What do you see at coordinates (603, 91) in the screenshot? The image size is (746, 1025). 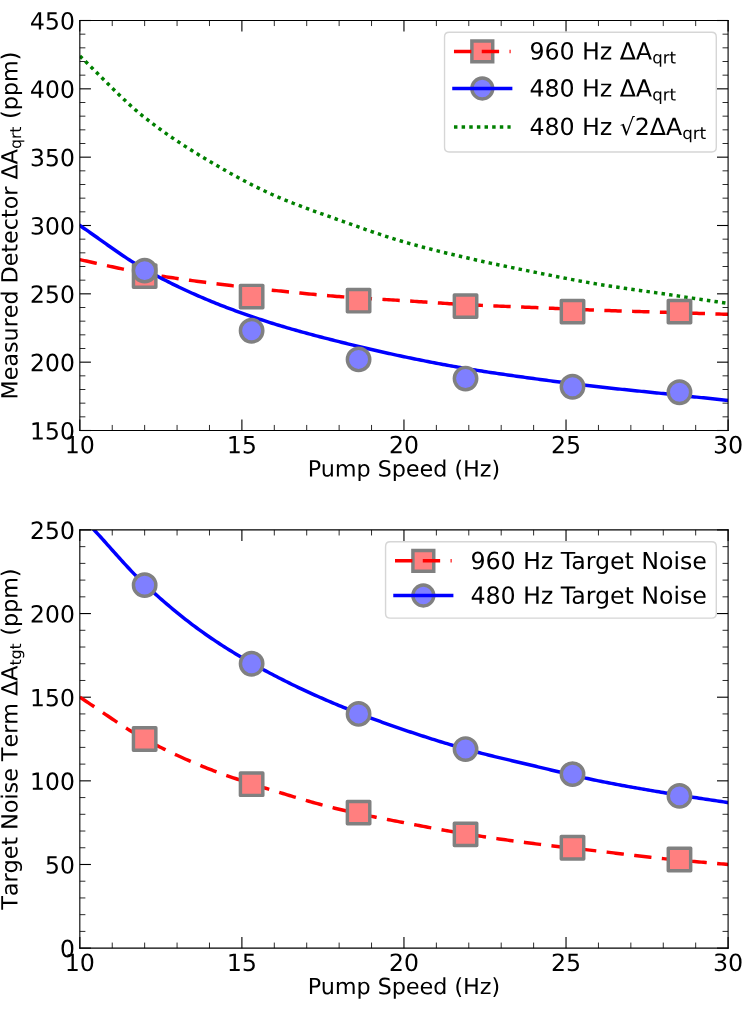 I see `legend-label: 480 Hz ΔA$_{qrt}$` at bounding box center [603, 91].